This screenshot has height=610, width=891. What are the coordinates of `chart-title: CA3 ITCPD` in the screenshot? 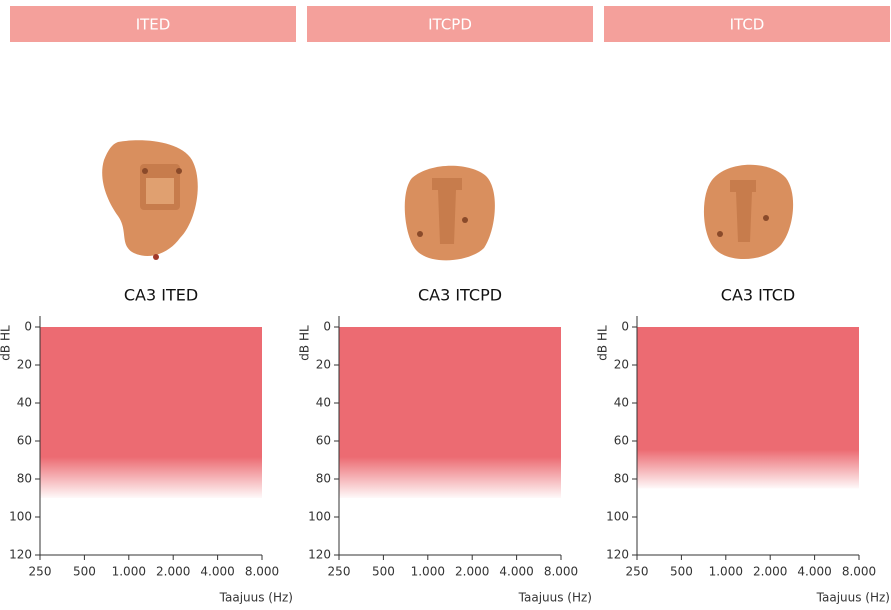 It's located at (460, 295).